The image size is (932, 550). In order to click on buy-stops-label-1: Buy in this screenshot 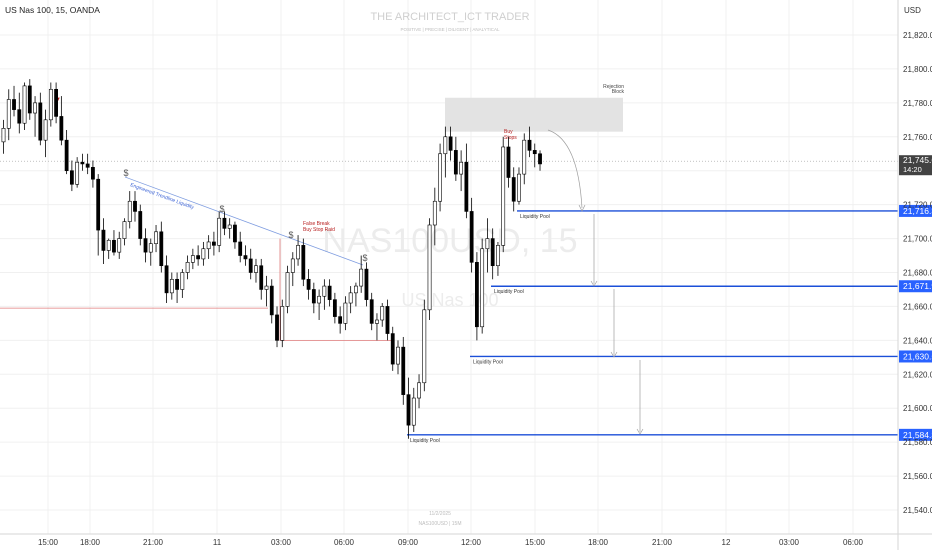, I will do `click(508, 132)`.